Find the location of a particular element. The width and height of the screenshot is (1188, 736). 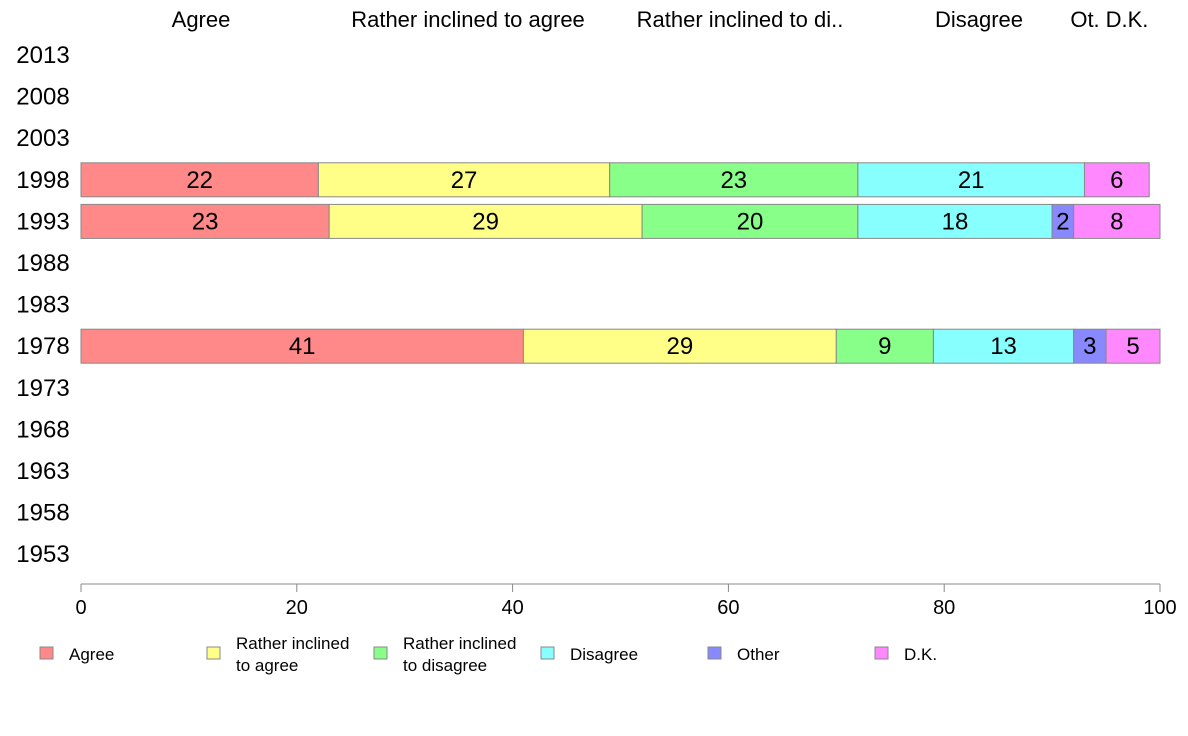

bar-data-label: 27 is located at coordinates (464, 180).